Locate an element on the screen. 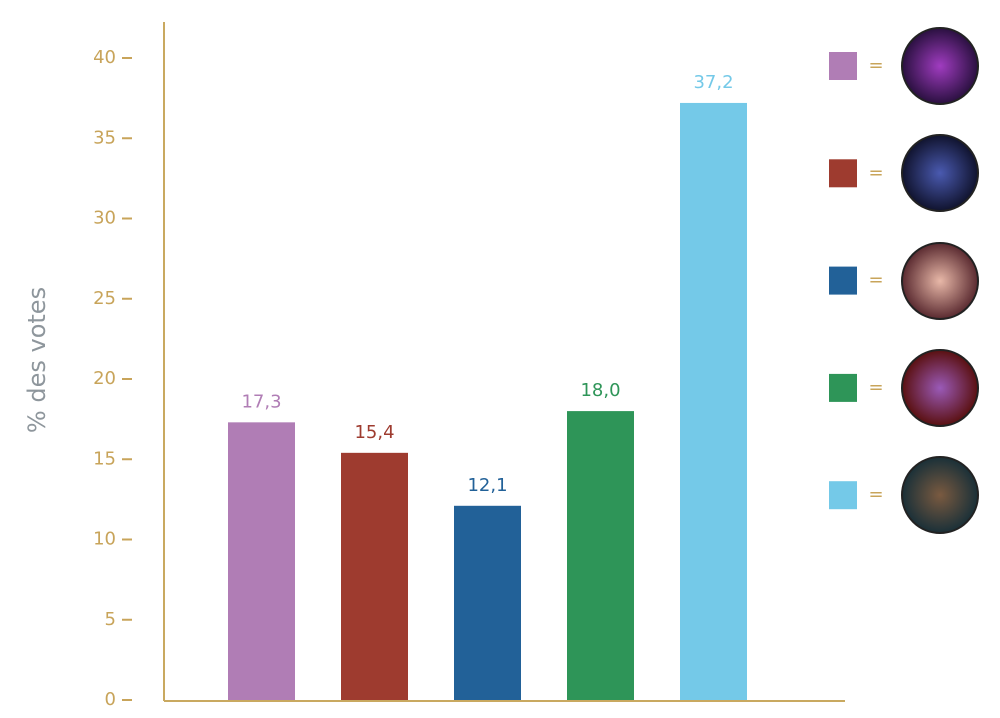 Image resolution: width=1000 pixels, height=718 pixels. portraits is located at coordinates (940, 280).